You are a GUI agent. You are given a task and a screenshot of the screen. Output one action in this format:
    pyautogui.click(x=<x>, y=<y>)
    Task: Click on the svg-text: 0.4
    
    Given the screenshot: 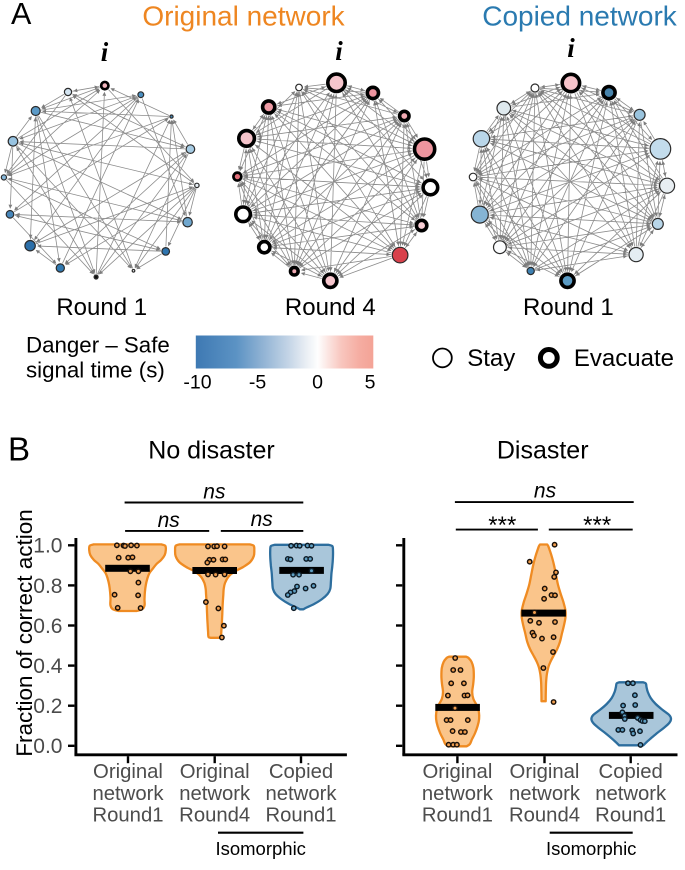 What is the action you would take?
    pyautogui.click(x=48, y=666)
    